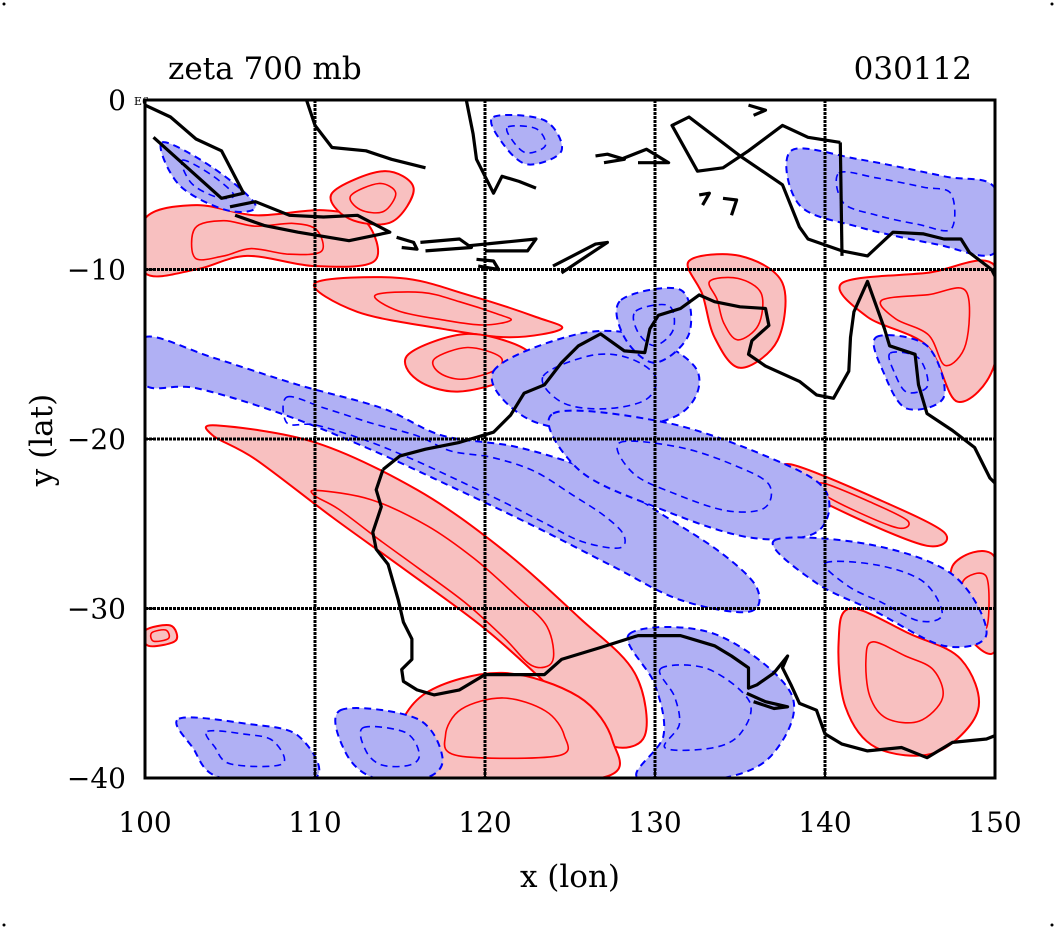 The image size is (1056, 929). Describe the element at coordinates (265, 69) in the screenshot. I see `chart-title: zeta 700 mb` at that location.